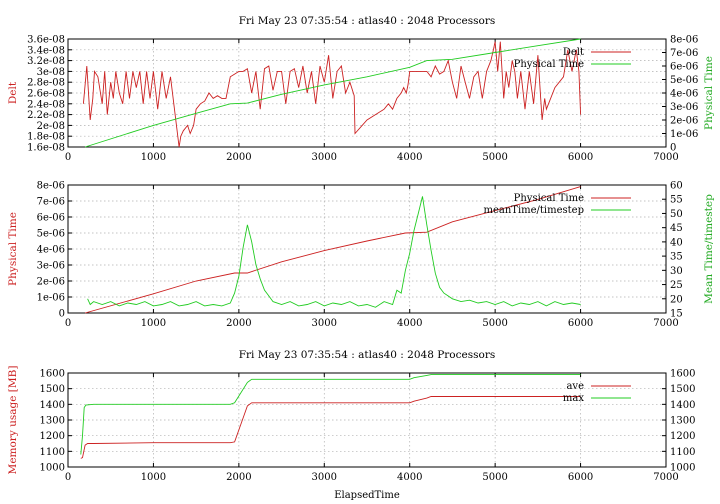 The height and width of the screenshot is (504, 720). Describe the element at coordinates (682, 436) in the screenshot. I see `y2-tick-label: 1200` at that location.